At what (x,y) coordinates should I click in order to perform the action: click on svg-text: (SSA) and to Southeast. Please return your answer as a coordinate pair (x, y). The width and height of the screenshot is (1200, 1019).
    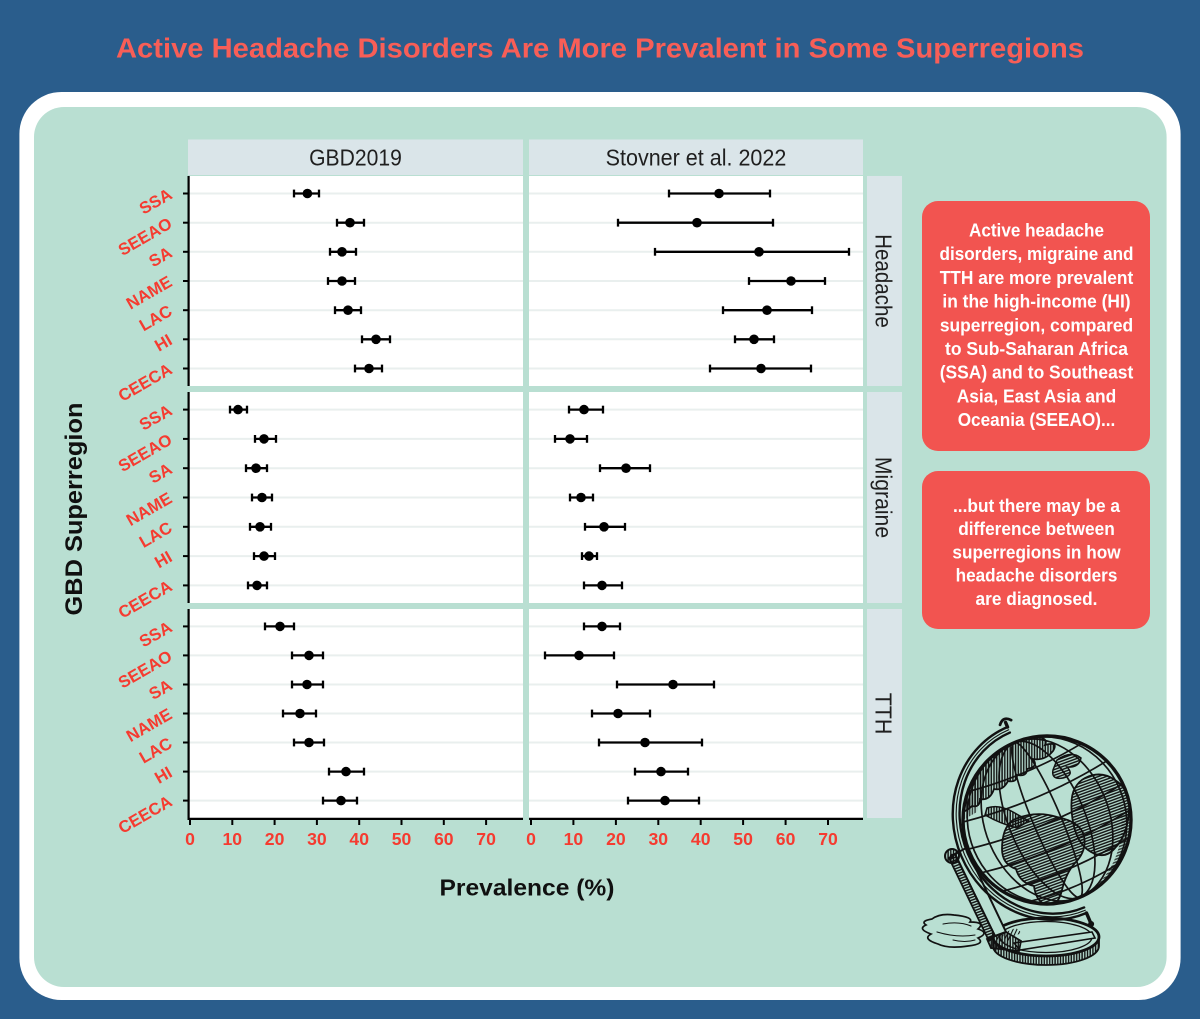
    Looking at the image, I should click on (1037, 372).